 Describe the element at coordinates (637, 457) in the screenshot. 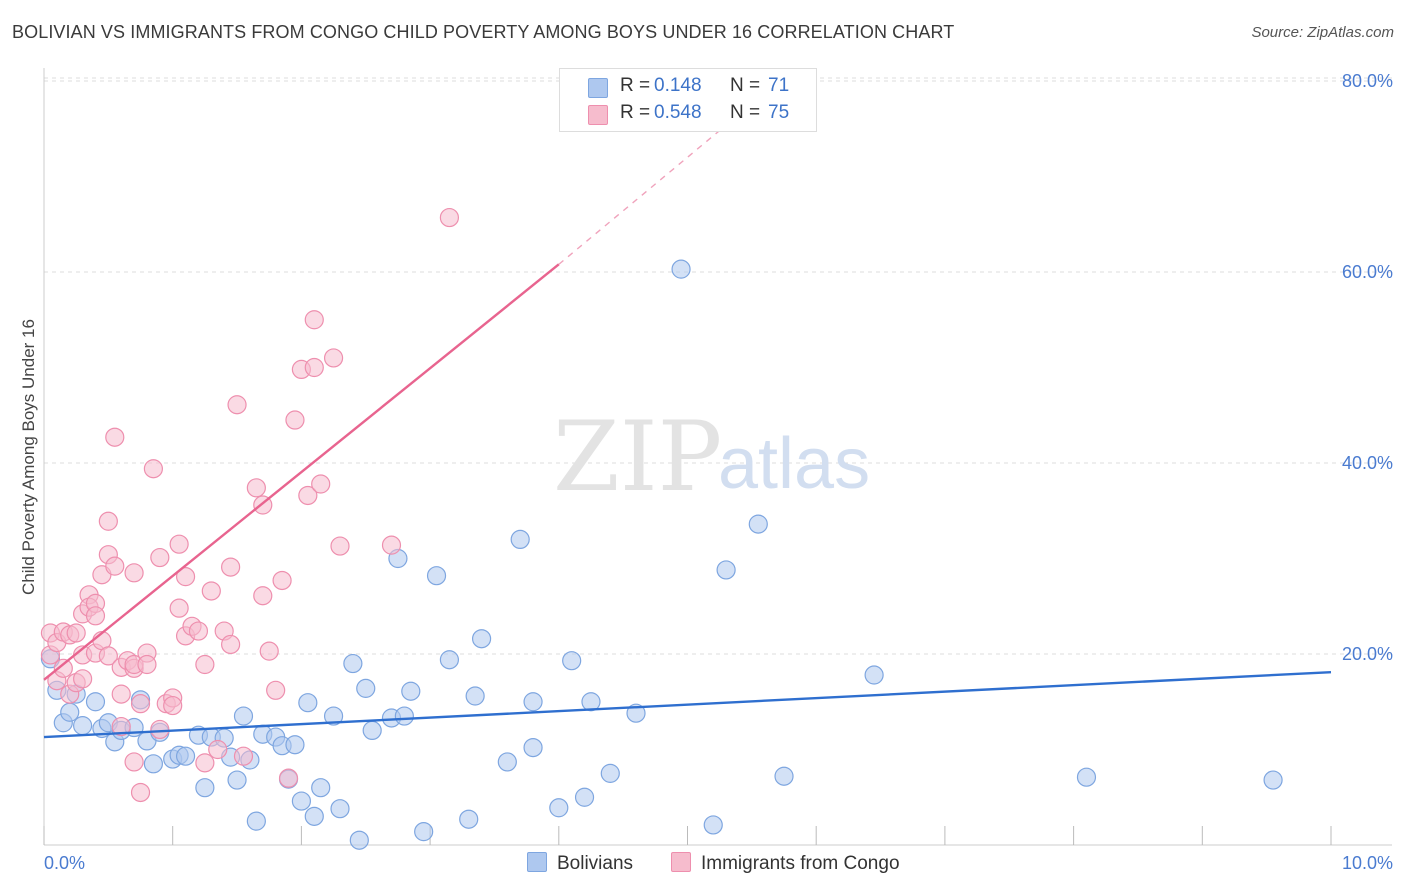

I see `watermark-zip: ZIP` at that location.